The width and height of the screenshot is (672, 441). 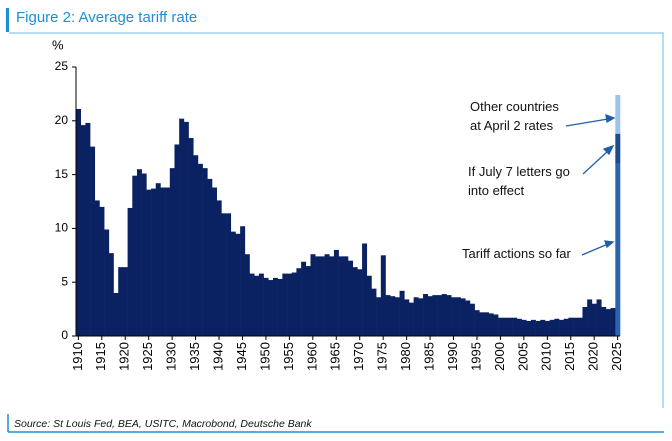 What do you see at coordinates (77, 356) in the screenshot?
I see `x-tick-label: 1910` at bounding box center [77, 356].